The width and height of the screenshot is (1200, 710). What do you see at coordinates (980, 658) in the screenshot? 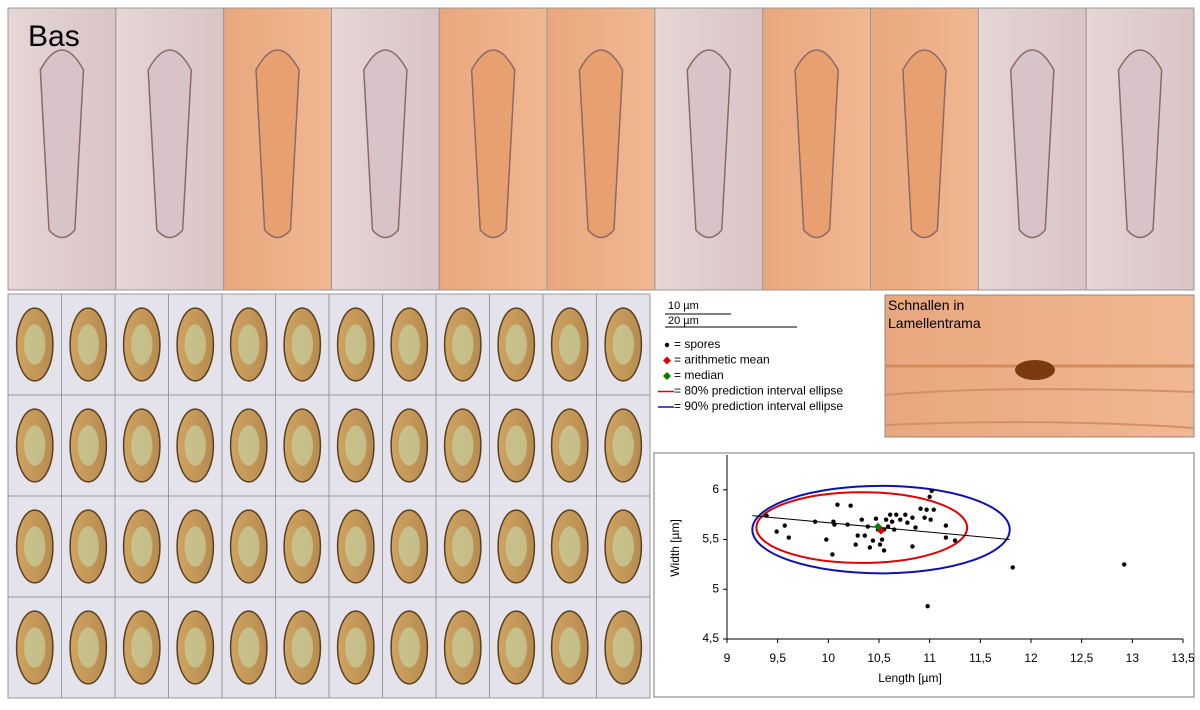
I see `x-tick-label: 11,5` at bounding box center [980, 658].